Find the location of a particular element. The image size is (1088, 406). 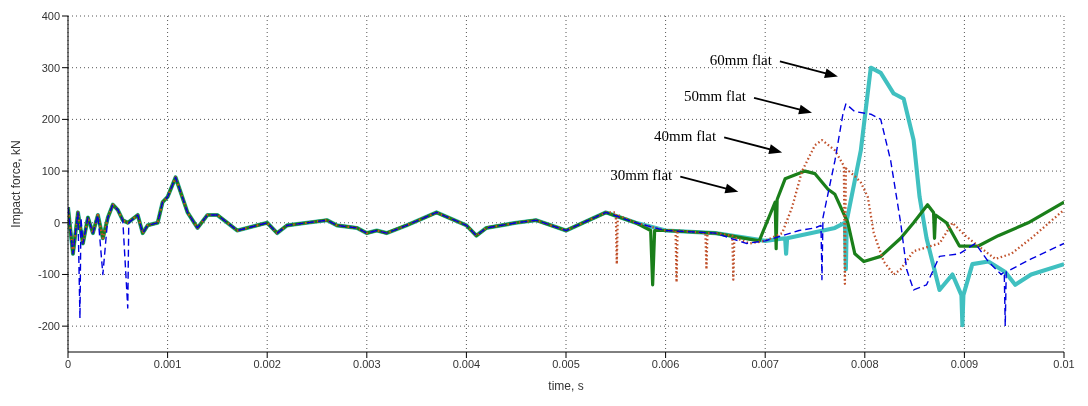

y-tick-label: 200 is located at coordinates (50, 119).